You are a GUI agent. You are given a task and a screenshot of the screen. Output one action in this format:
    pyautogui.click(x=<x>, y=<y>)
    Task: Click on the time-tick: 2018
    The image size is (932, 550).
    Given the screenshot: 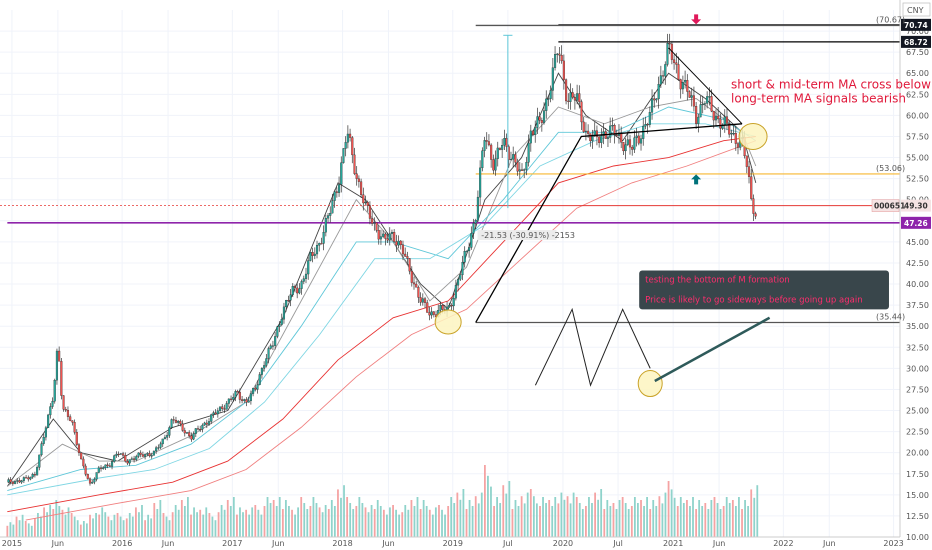 What is the action you would take?
    pyautogui.click(x=342, y=543)
    